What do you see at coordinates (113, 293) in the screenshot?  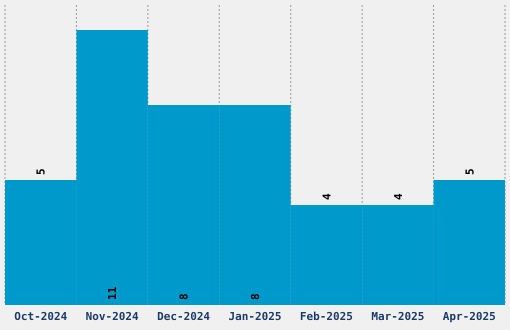 I see `data-label: 11` at bounding box center [113, 293].